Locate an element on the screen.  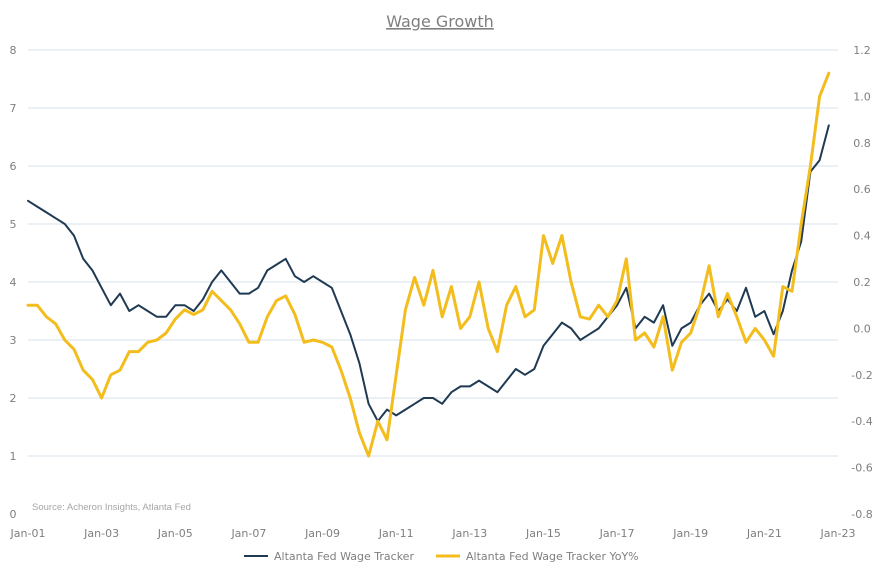
left-tick-label: 8 is located at coordinates (13, 50).